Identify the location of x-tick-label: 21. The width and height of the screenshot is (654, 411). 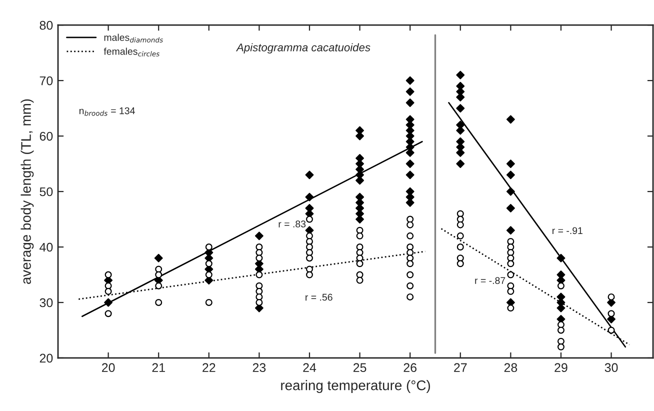
(158, 367).